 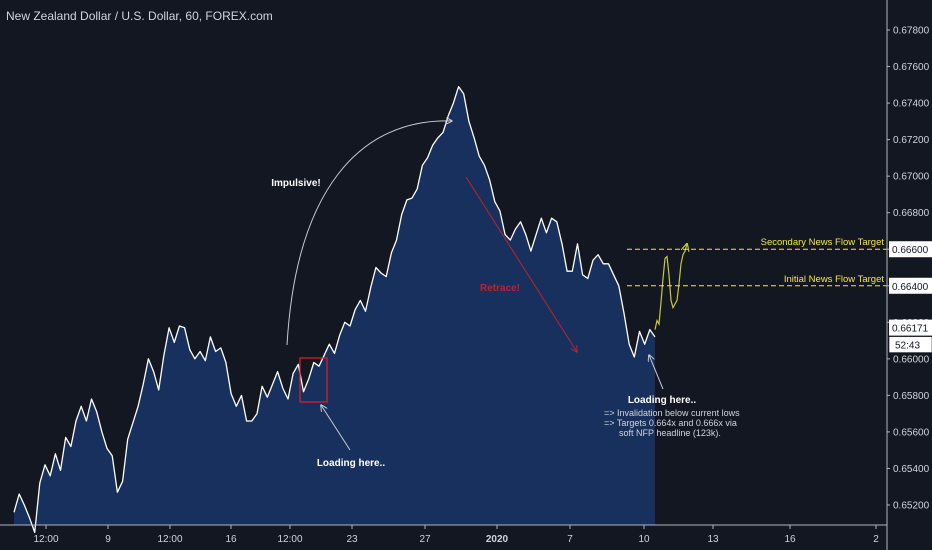 What do you see at coordinates (670, 423) in the screenshot?
I see `annotation-note-line: => Targets 0.664x and 0.666x via` at bounding box center [670, 423].